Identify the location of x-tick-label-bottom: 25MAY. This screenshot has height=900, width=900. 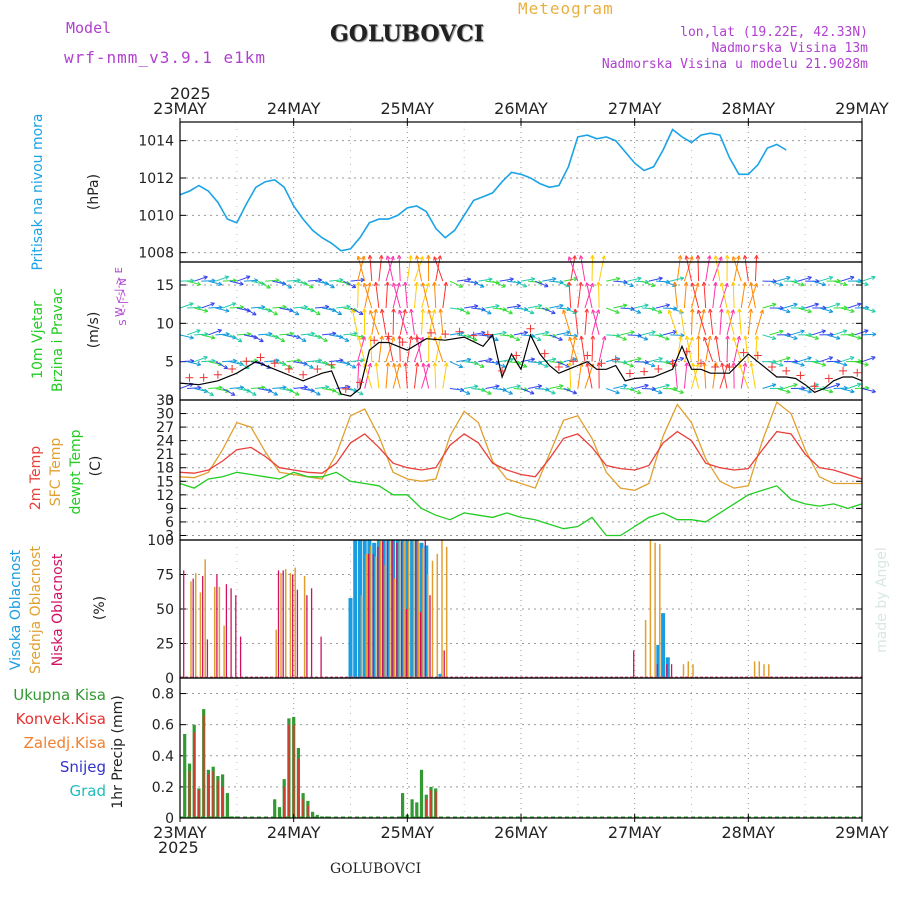
(408, 832).